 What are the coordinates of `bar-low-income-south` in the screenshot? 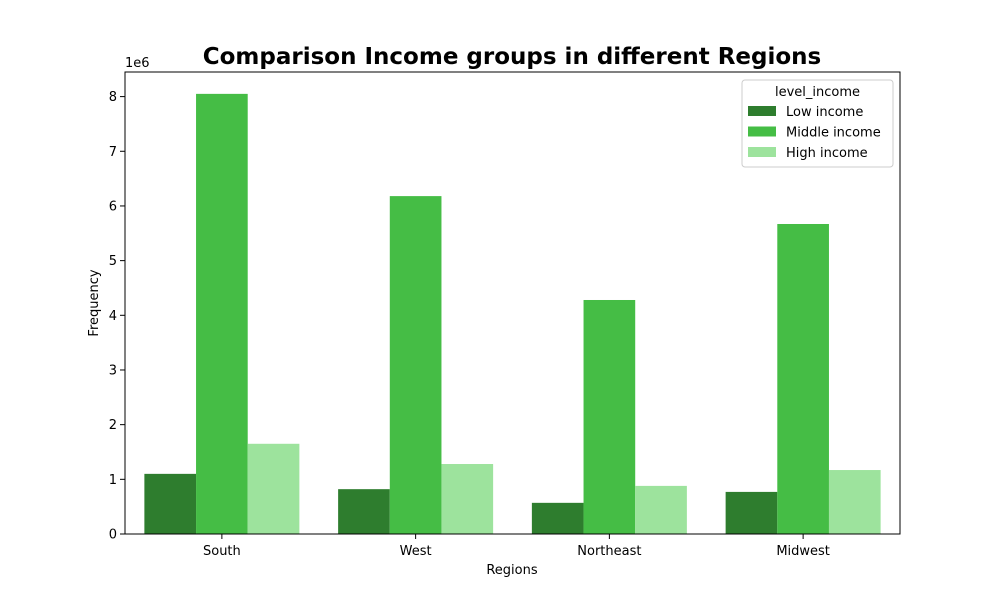 It's located at (170, 503).